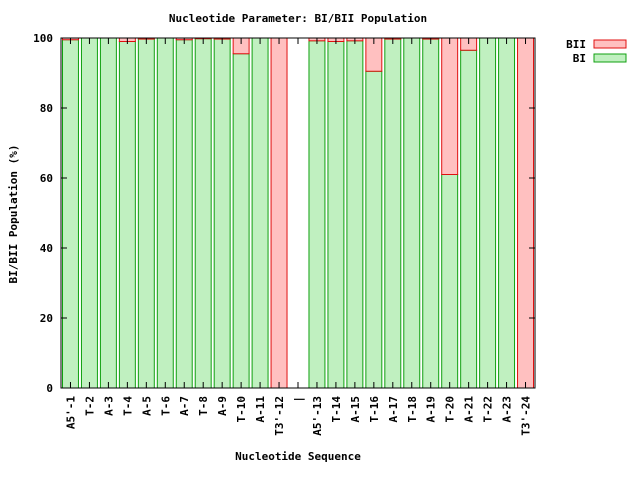  Describe the element at coordinates (317, 416) in the screenshot. I see `x-tick-label-13: A5'-13` at that location.